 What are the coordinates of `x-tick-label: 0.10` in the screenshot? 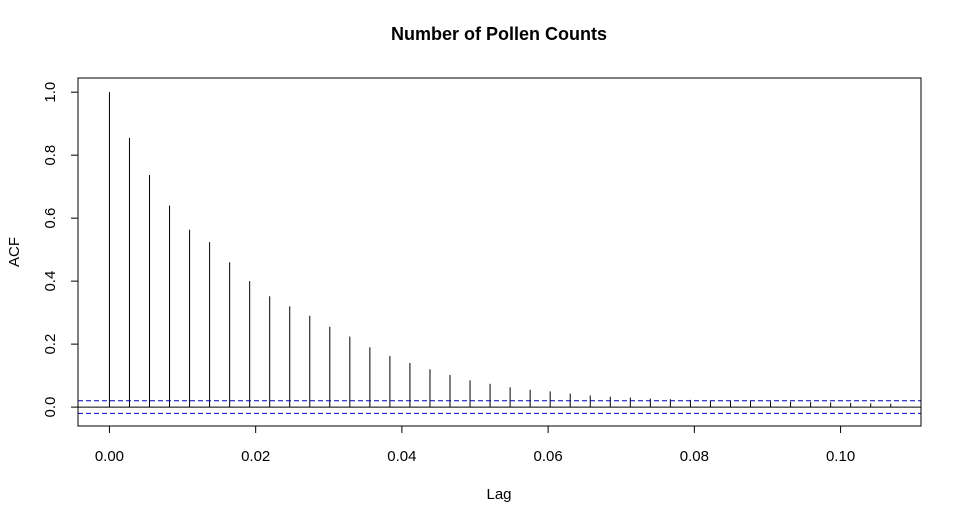 It's located at (840, 456).